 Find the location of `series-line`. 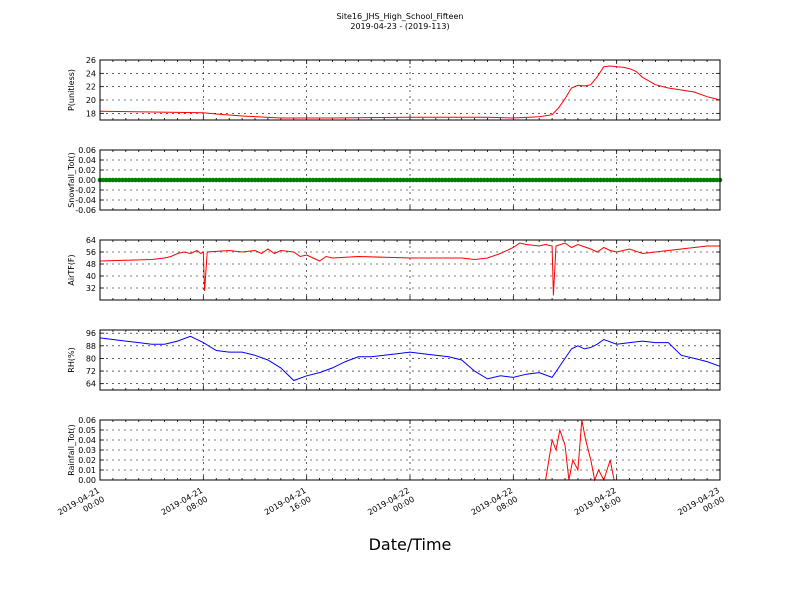

series-line is located at coordinates (410, 450).